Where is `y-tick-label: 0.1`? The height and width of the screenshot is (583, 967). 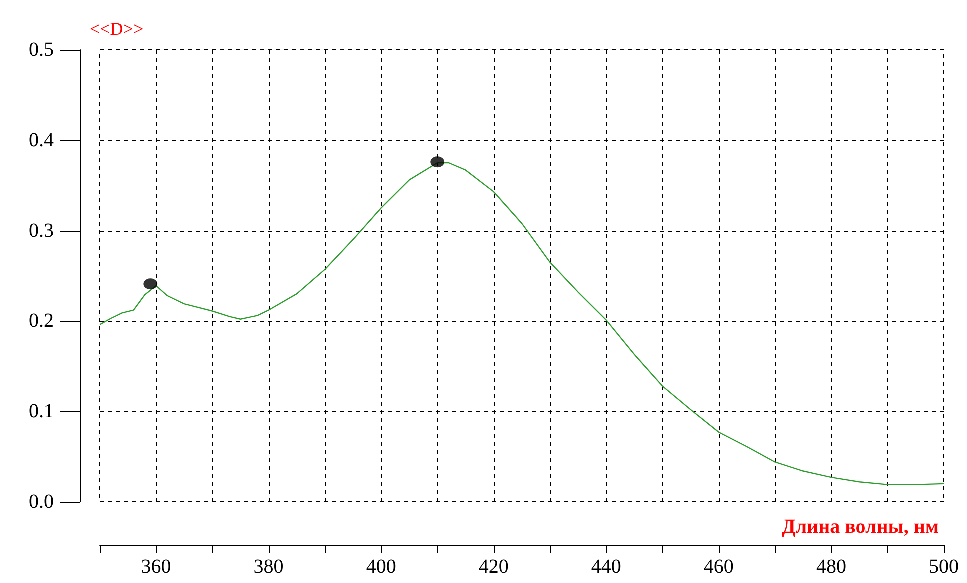
y-tick-label: 0.1 is located at coordinates (41, 411).